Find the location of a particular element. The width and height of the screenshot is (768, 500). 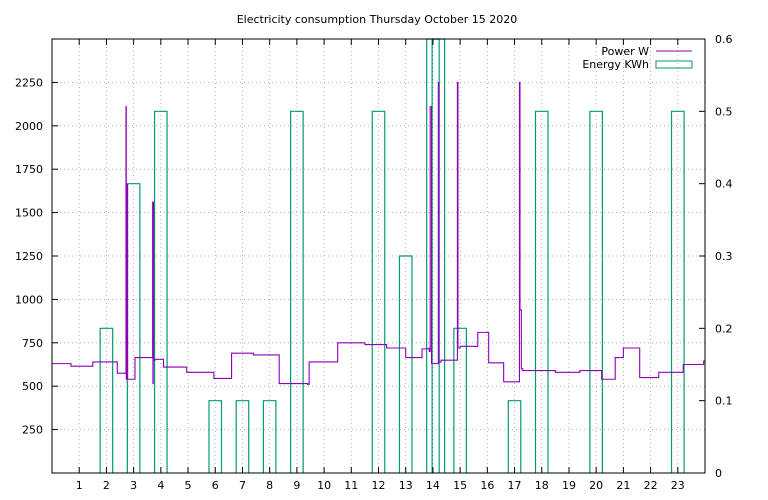

x-tick-label: 22 is located at coordinates (651, 485).